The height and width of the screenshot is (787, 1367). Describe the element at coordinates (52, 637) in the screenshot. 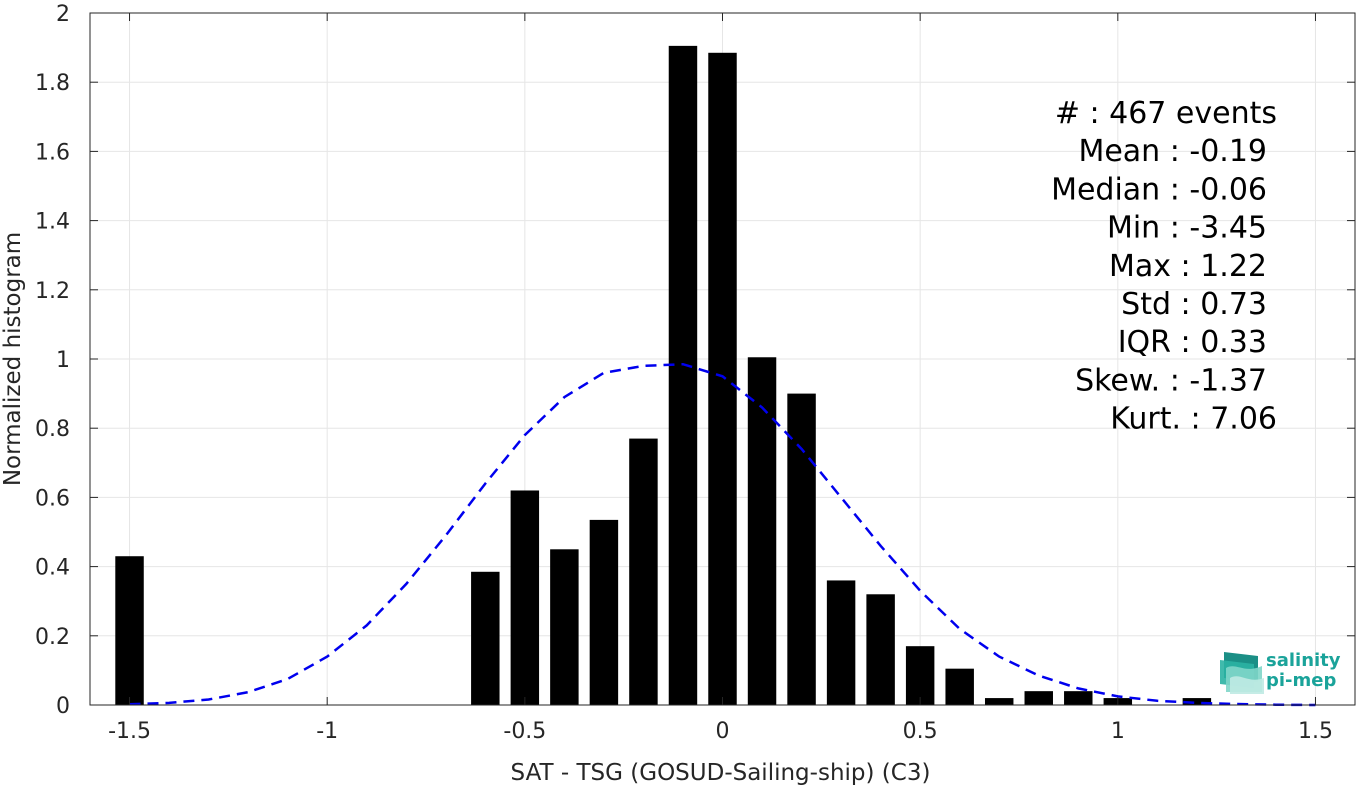

I see `y-tick-label: 0.2` at that location.